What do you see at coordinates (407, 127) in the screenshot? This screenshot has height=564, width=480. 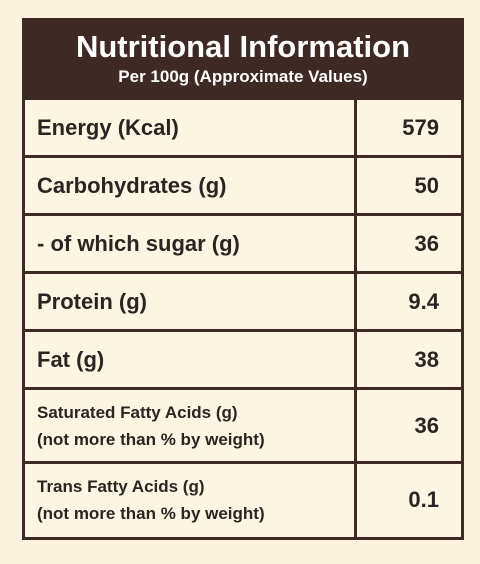 I see `row-value: 579` at bounding box center [407, 127].